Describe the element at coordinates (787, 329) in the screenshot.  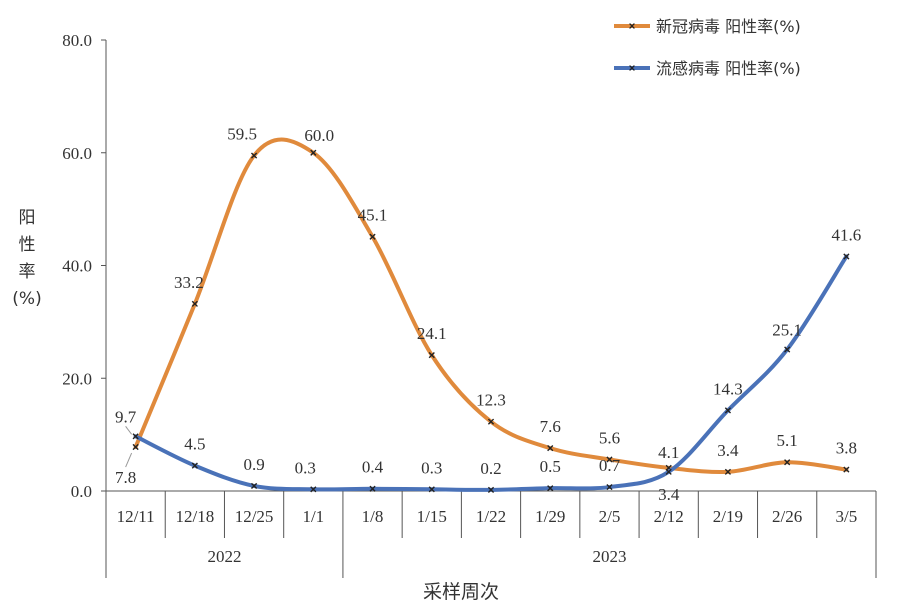
I see `flu-data-label: 25.1` at that location.